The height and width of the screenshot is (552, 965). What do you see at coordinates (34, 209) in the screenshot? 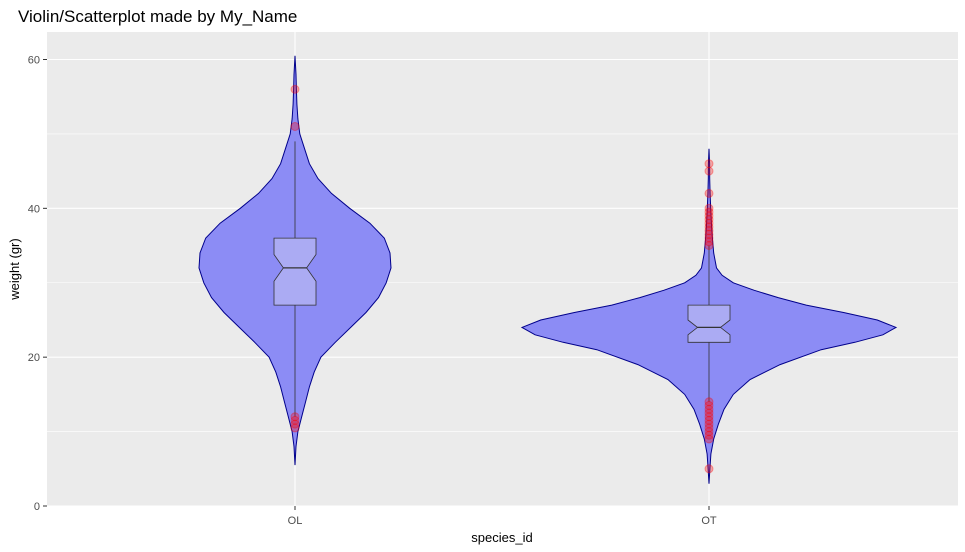
I see `y-tick-label-40: 40` at bounding box center [34, 209].